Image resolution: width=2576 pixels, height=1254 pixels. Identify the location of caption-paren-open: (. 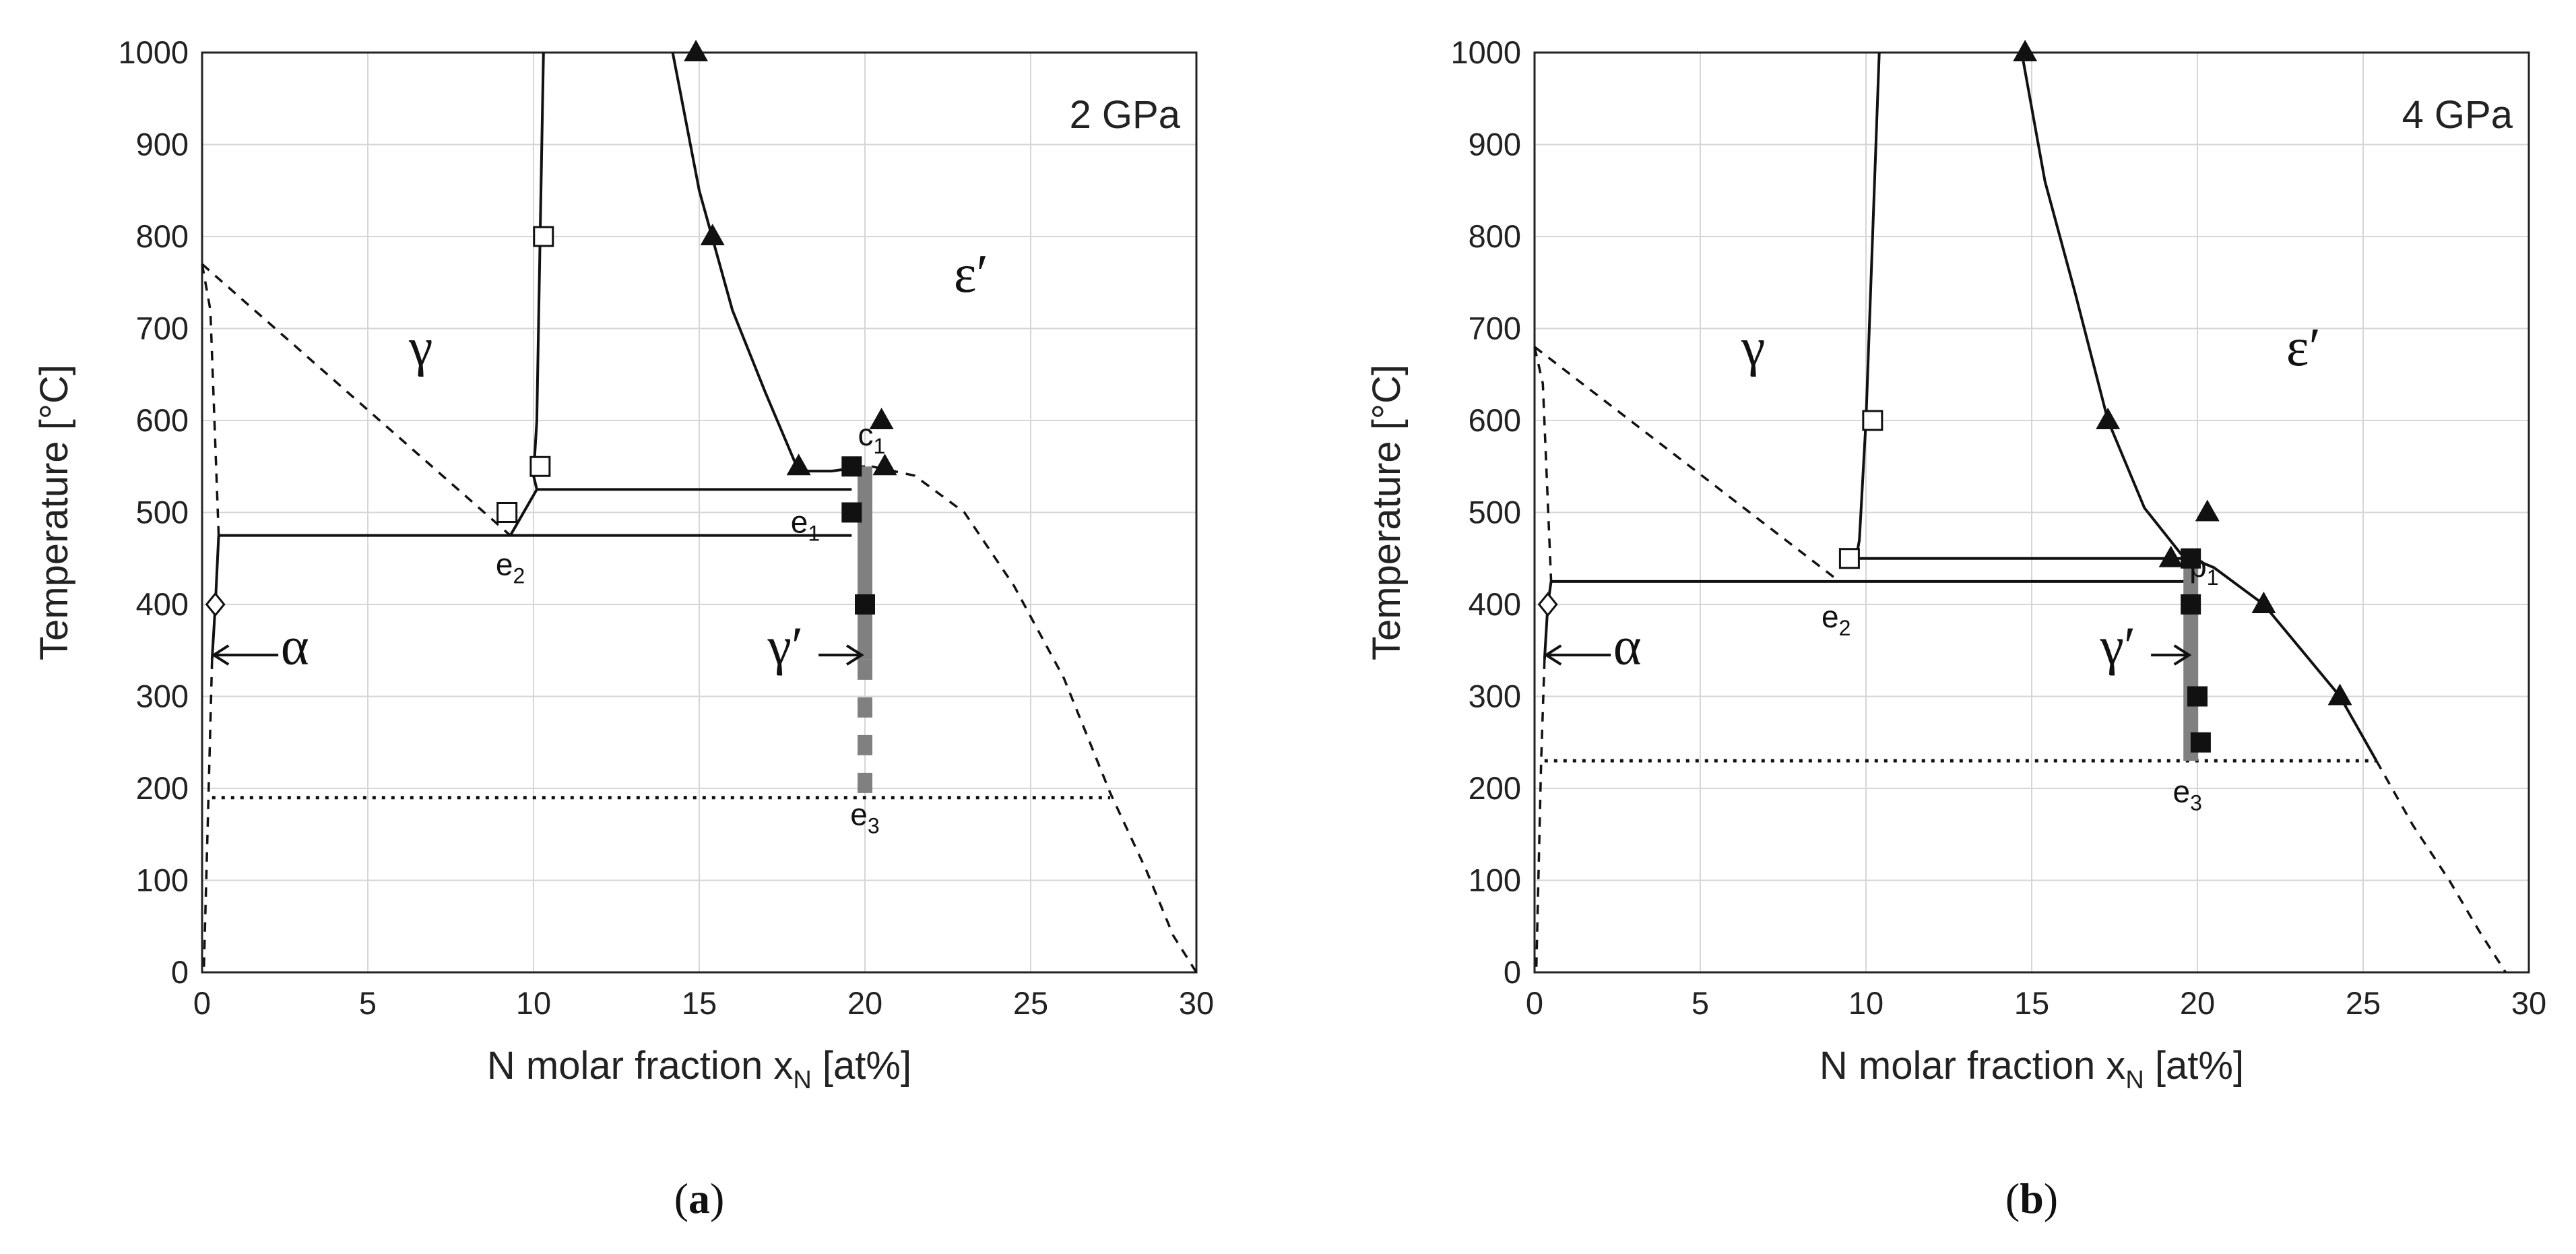
(681, 1198).